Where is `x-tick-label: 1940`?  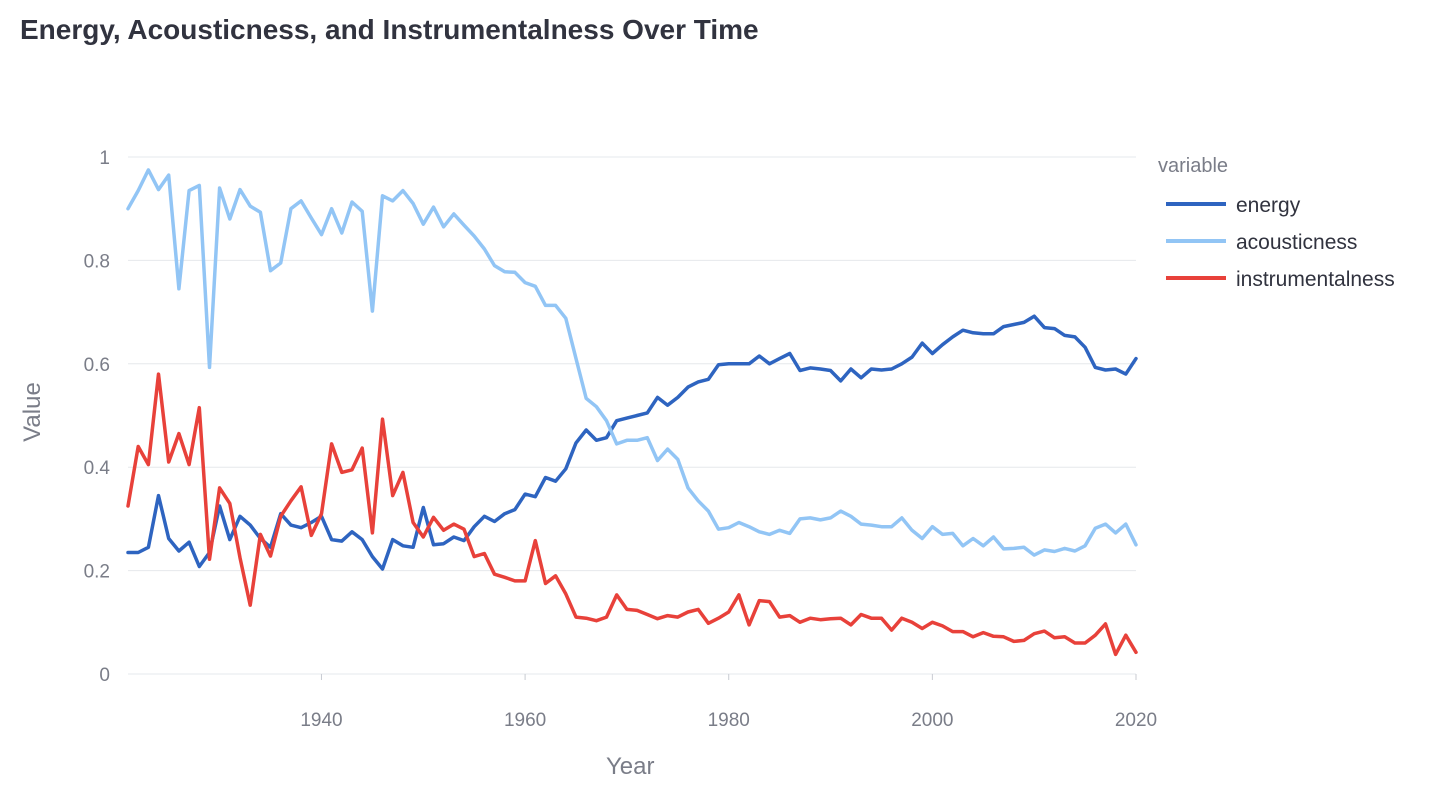
x-tick-label: 1940 is located at coordinates (321, 720).